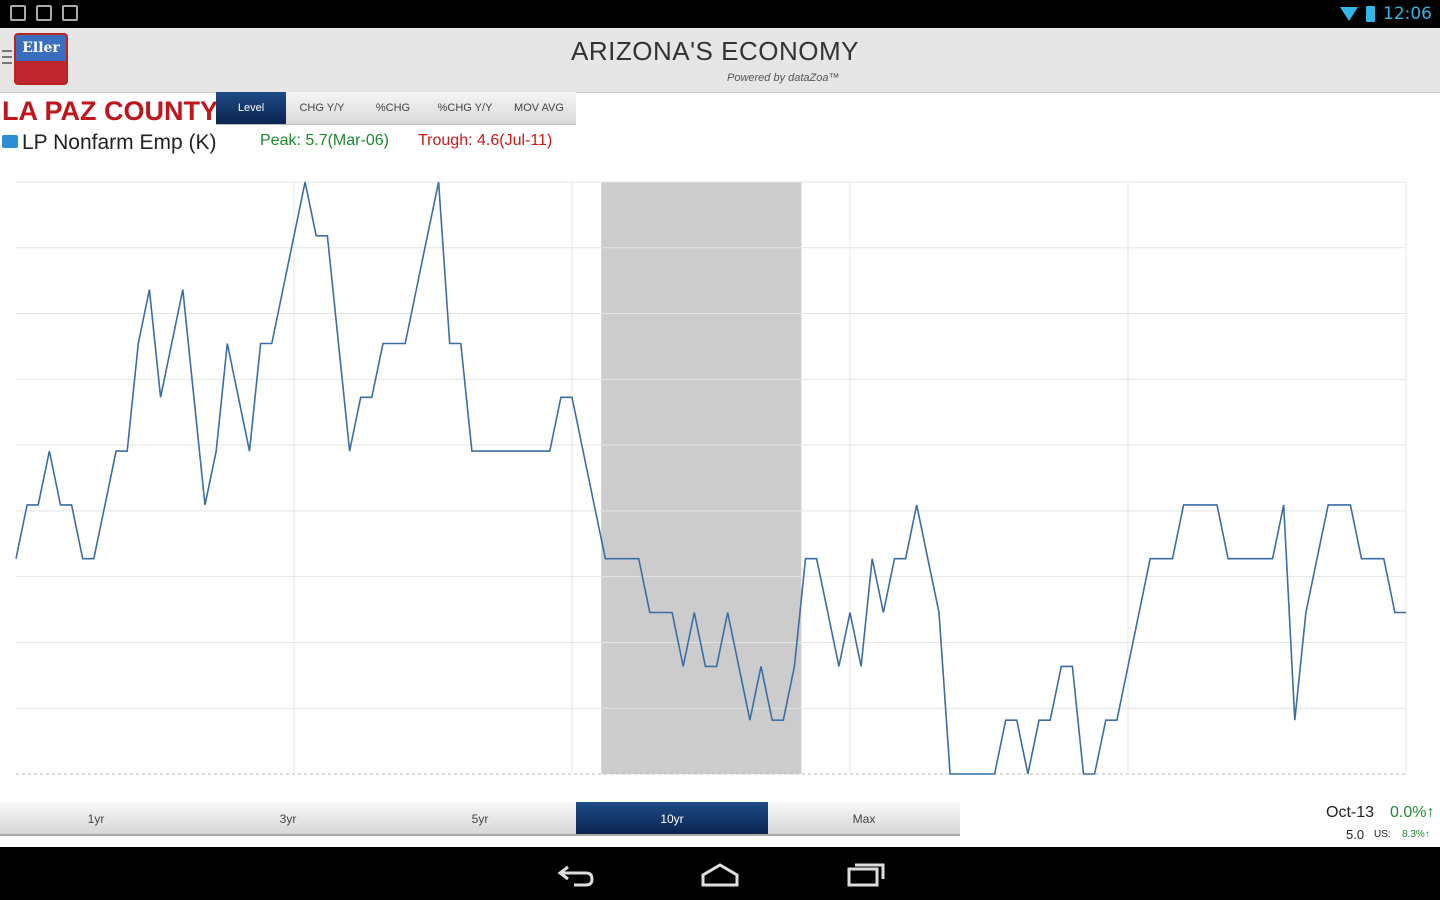  What do you see at coordinates (1382, 834) in the screenshot?
I see `us-label: US:` at bounding box center [1382, 834].